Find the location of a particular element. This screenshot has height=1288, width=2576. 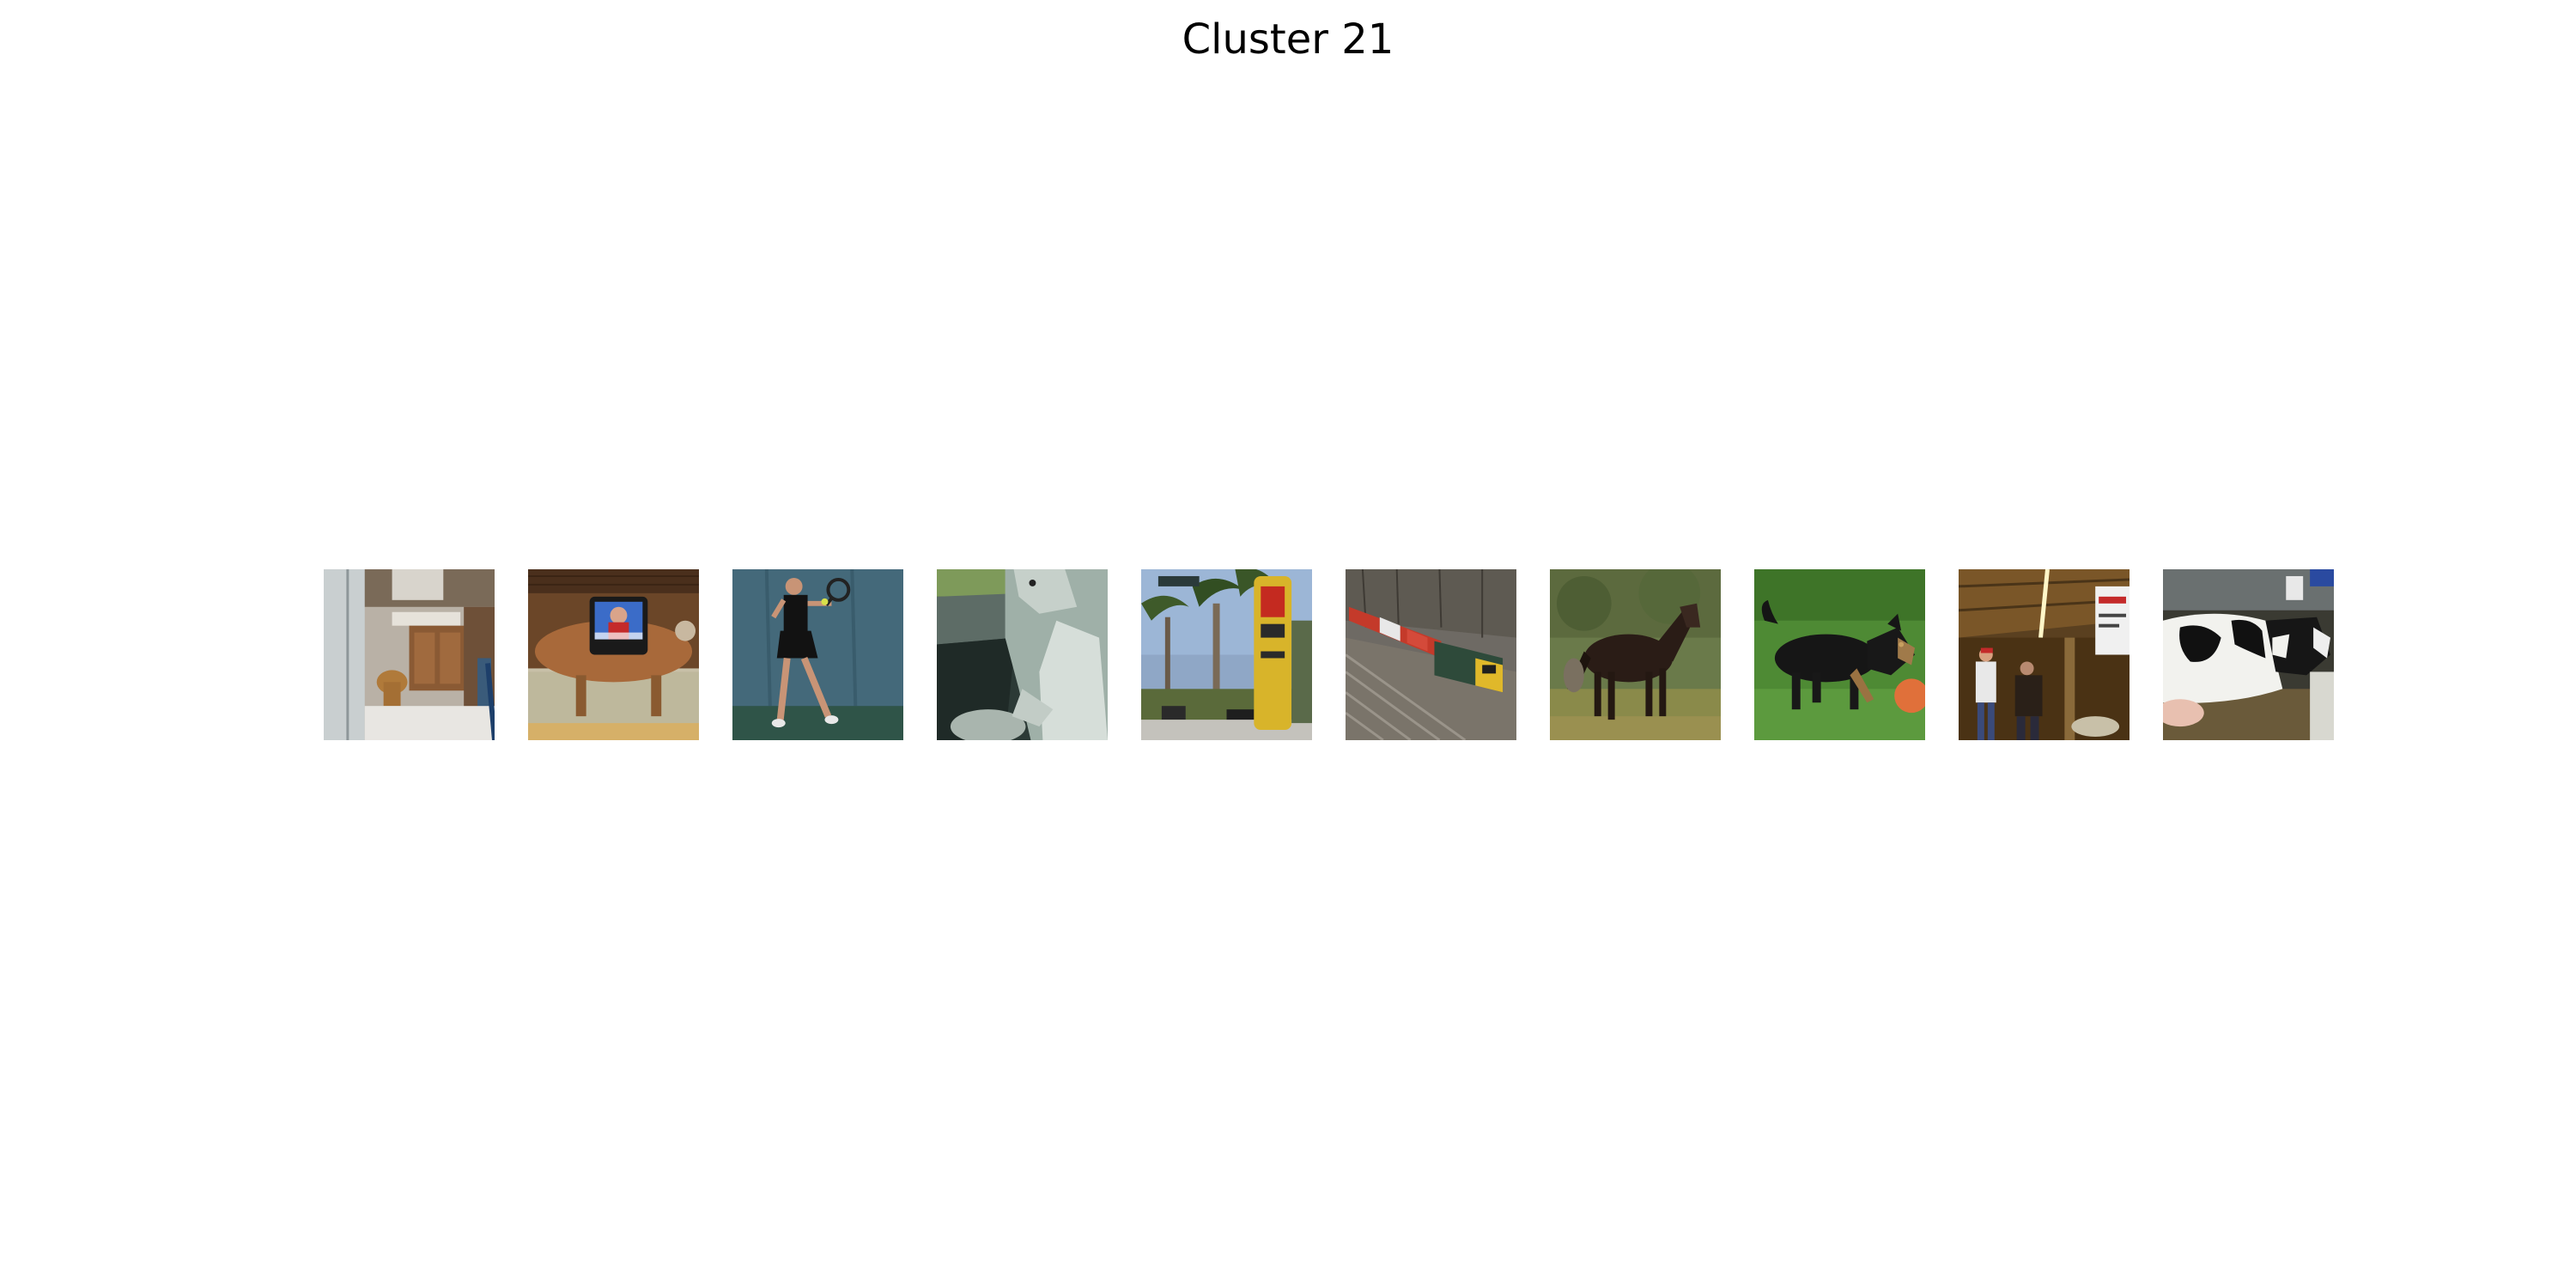

train-icon is located at coordinates (1431, 654).